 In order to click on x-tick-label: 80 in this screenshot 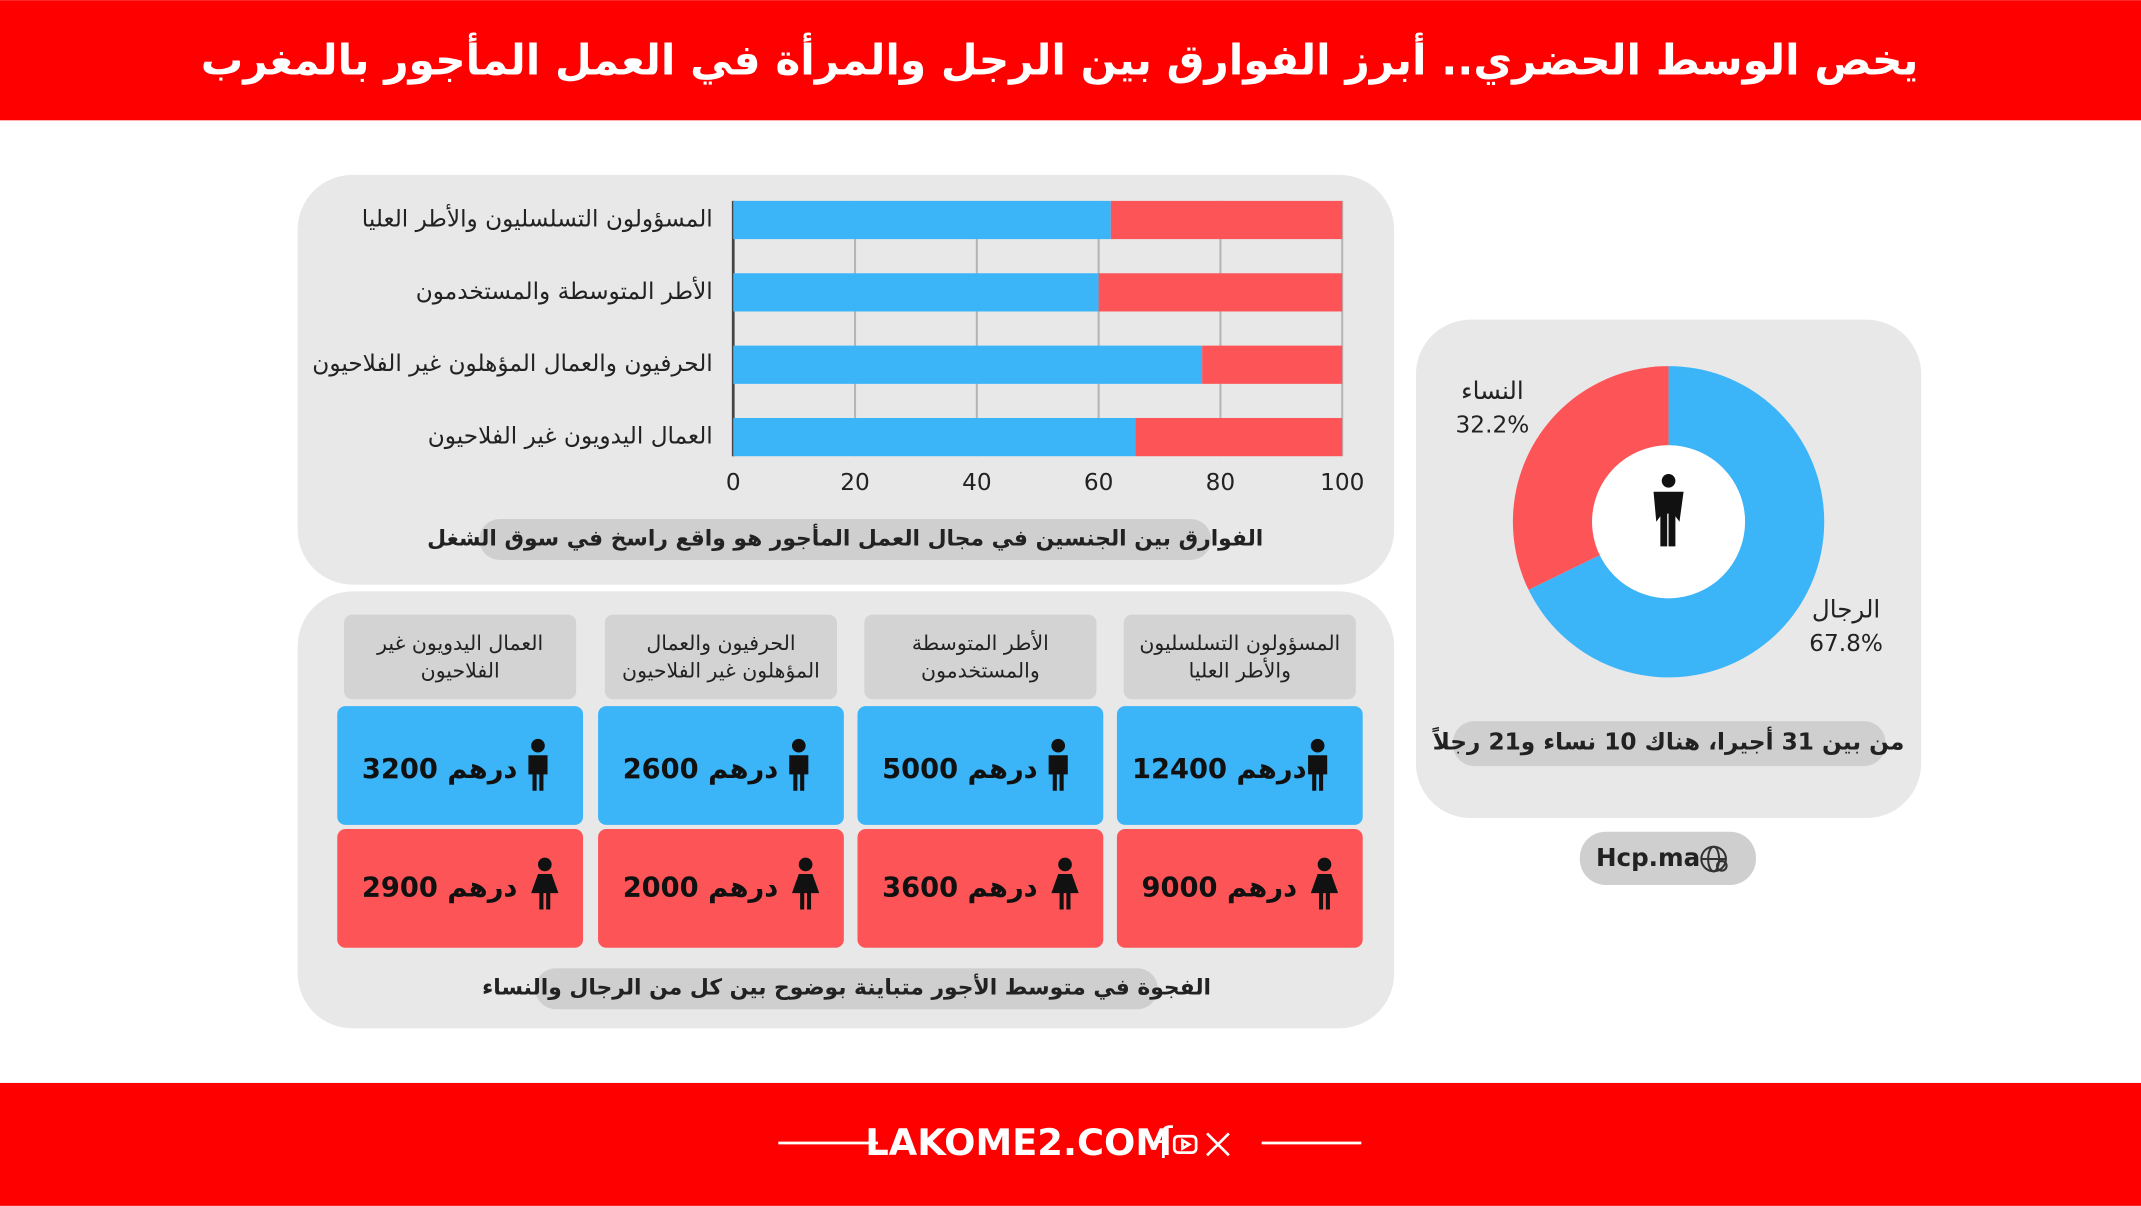, I will do `click(1221, 482)`.